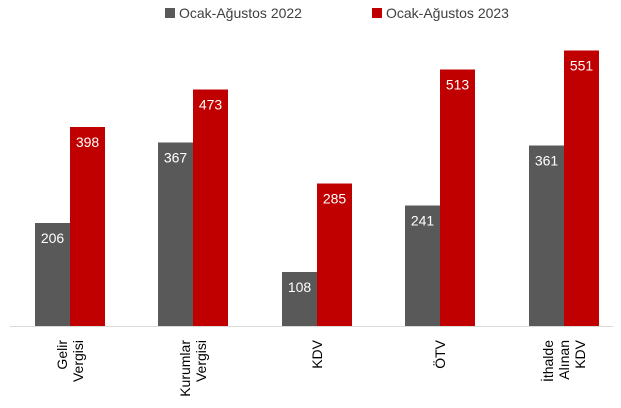  Describe the element at coordinates (53, 238) in the screenshot. I see `value-label: 206` at that location.